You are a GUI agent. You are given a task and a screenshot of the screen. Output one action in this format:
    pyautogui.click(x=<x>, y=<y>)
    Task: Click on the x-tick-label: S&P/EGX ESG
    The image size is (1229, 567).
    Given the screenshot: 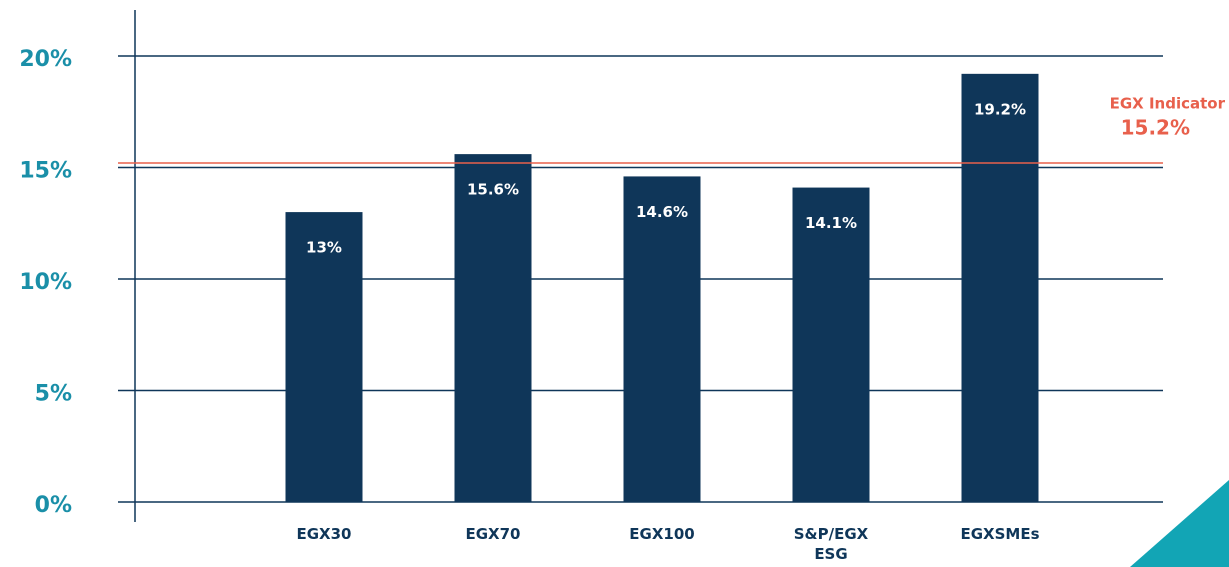 What is the action you would take?
    pyautogui.click(x=831, y=544)
    